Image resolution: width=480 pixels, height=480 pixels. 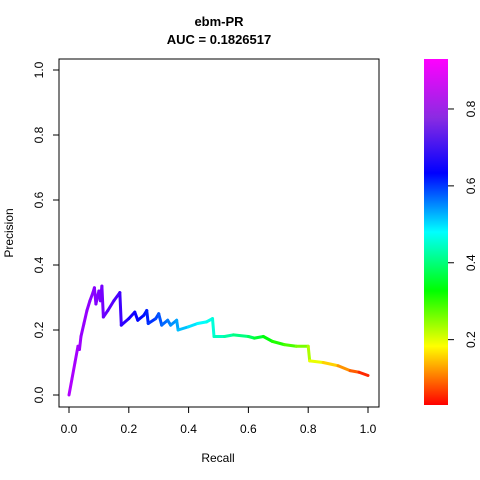 I want to click on x-axis: 0.0 0.2 0.4 0.6 0.8 1.0, so click(x=219, y=421).